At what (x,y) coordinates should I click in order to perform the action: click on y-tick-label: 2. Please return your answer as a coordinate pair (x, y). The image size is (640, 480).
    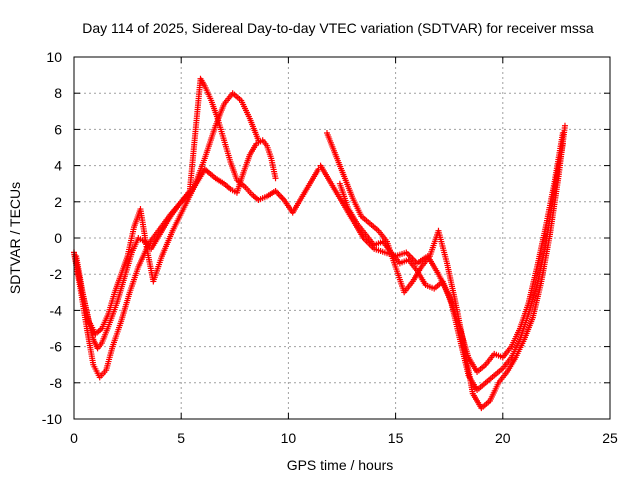
    Looking at the image, I should click on (58, 202).